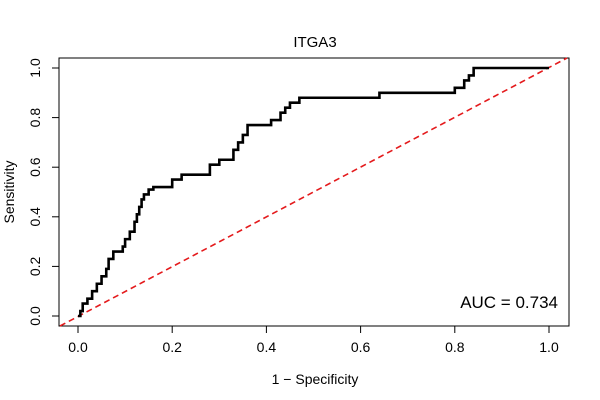  Describe the element at coordinates (361, 347) in the screenshot. I see `x-tick-label: 0.6` at that location.